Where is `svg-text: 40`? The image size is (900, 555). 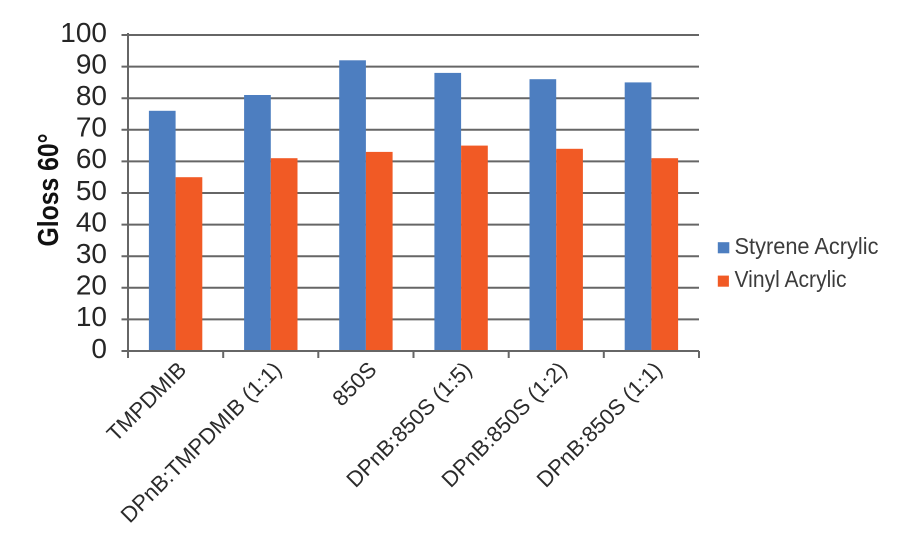
svg-text: 40 is located at coordinates (91, 221).